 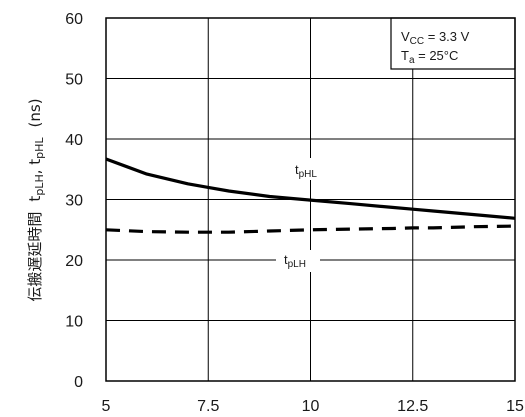 What do you see at coordinates (453, 43) in the screenshot?
I see `conditions-box: VCC = 3.3 V Ta = 25°C` at bounding box center [453, 43].